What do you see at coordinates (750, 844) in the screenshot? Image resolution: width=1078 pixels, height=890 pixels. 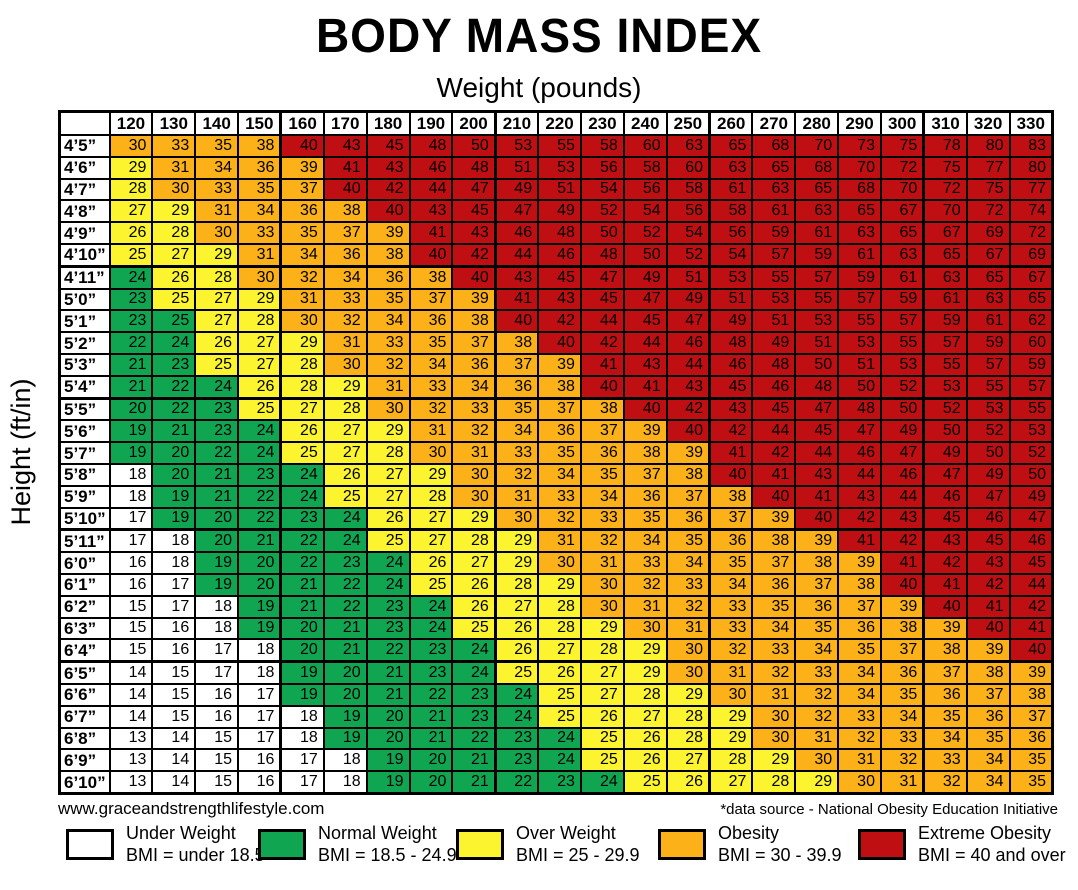 I see `legend-item-obesity: Obesity BMI = 30 - 39.9` at bounding box center [750, 844].